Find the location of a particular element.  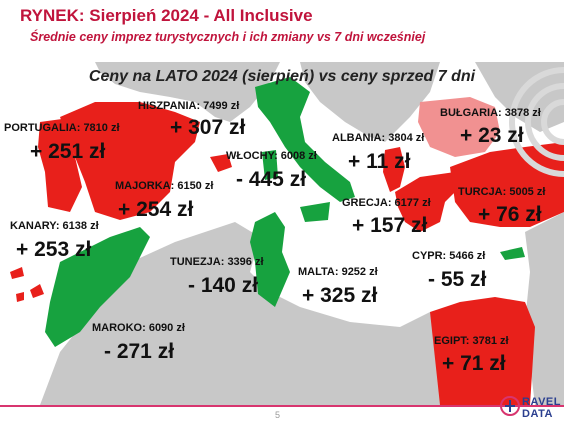

country-greece is located at coordinates (427, 202).